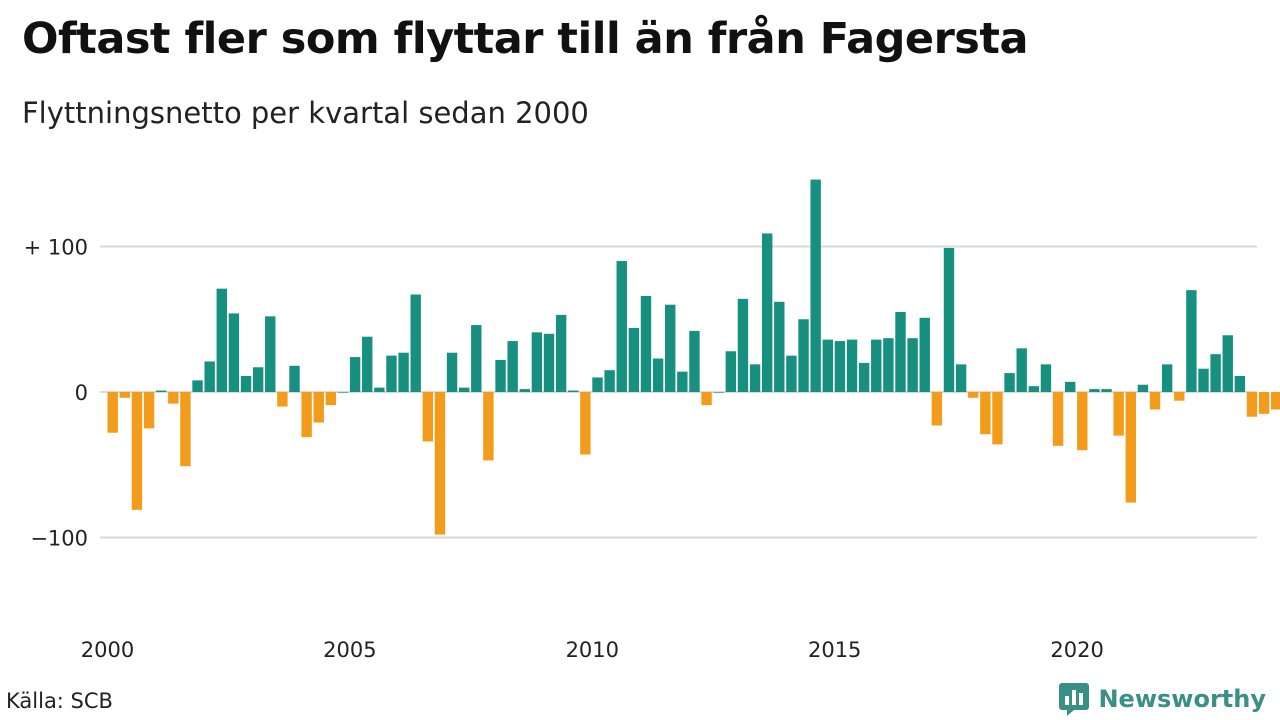 The width and height of the screenshot is (1280, 720). I want to click on bar-chart-speech-bubble-icon, so click(1074, 699).